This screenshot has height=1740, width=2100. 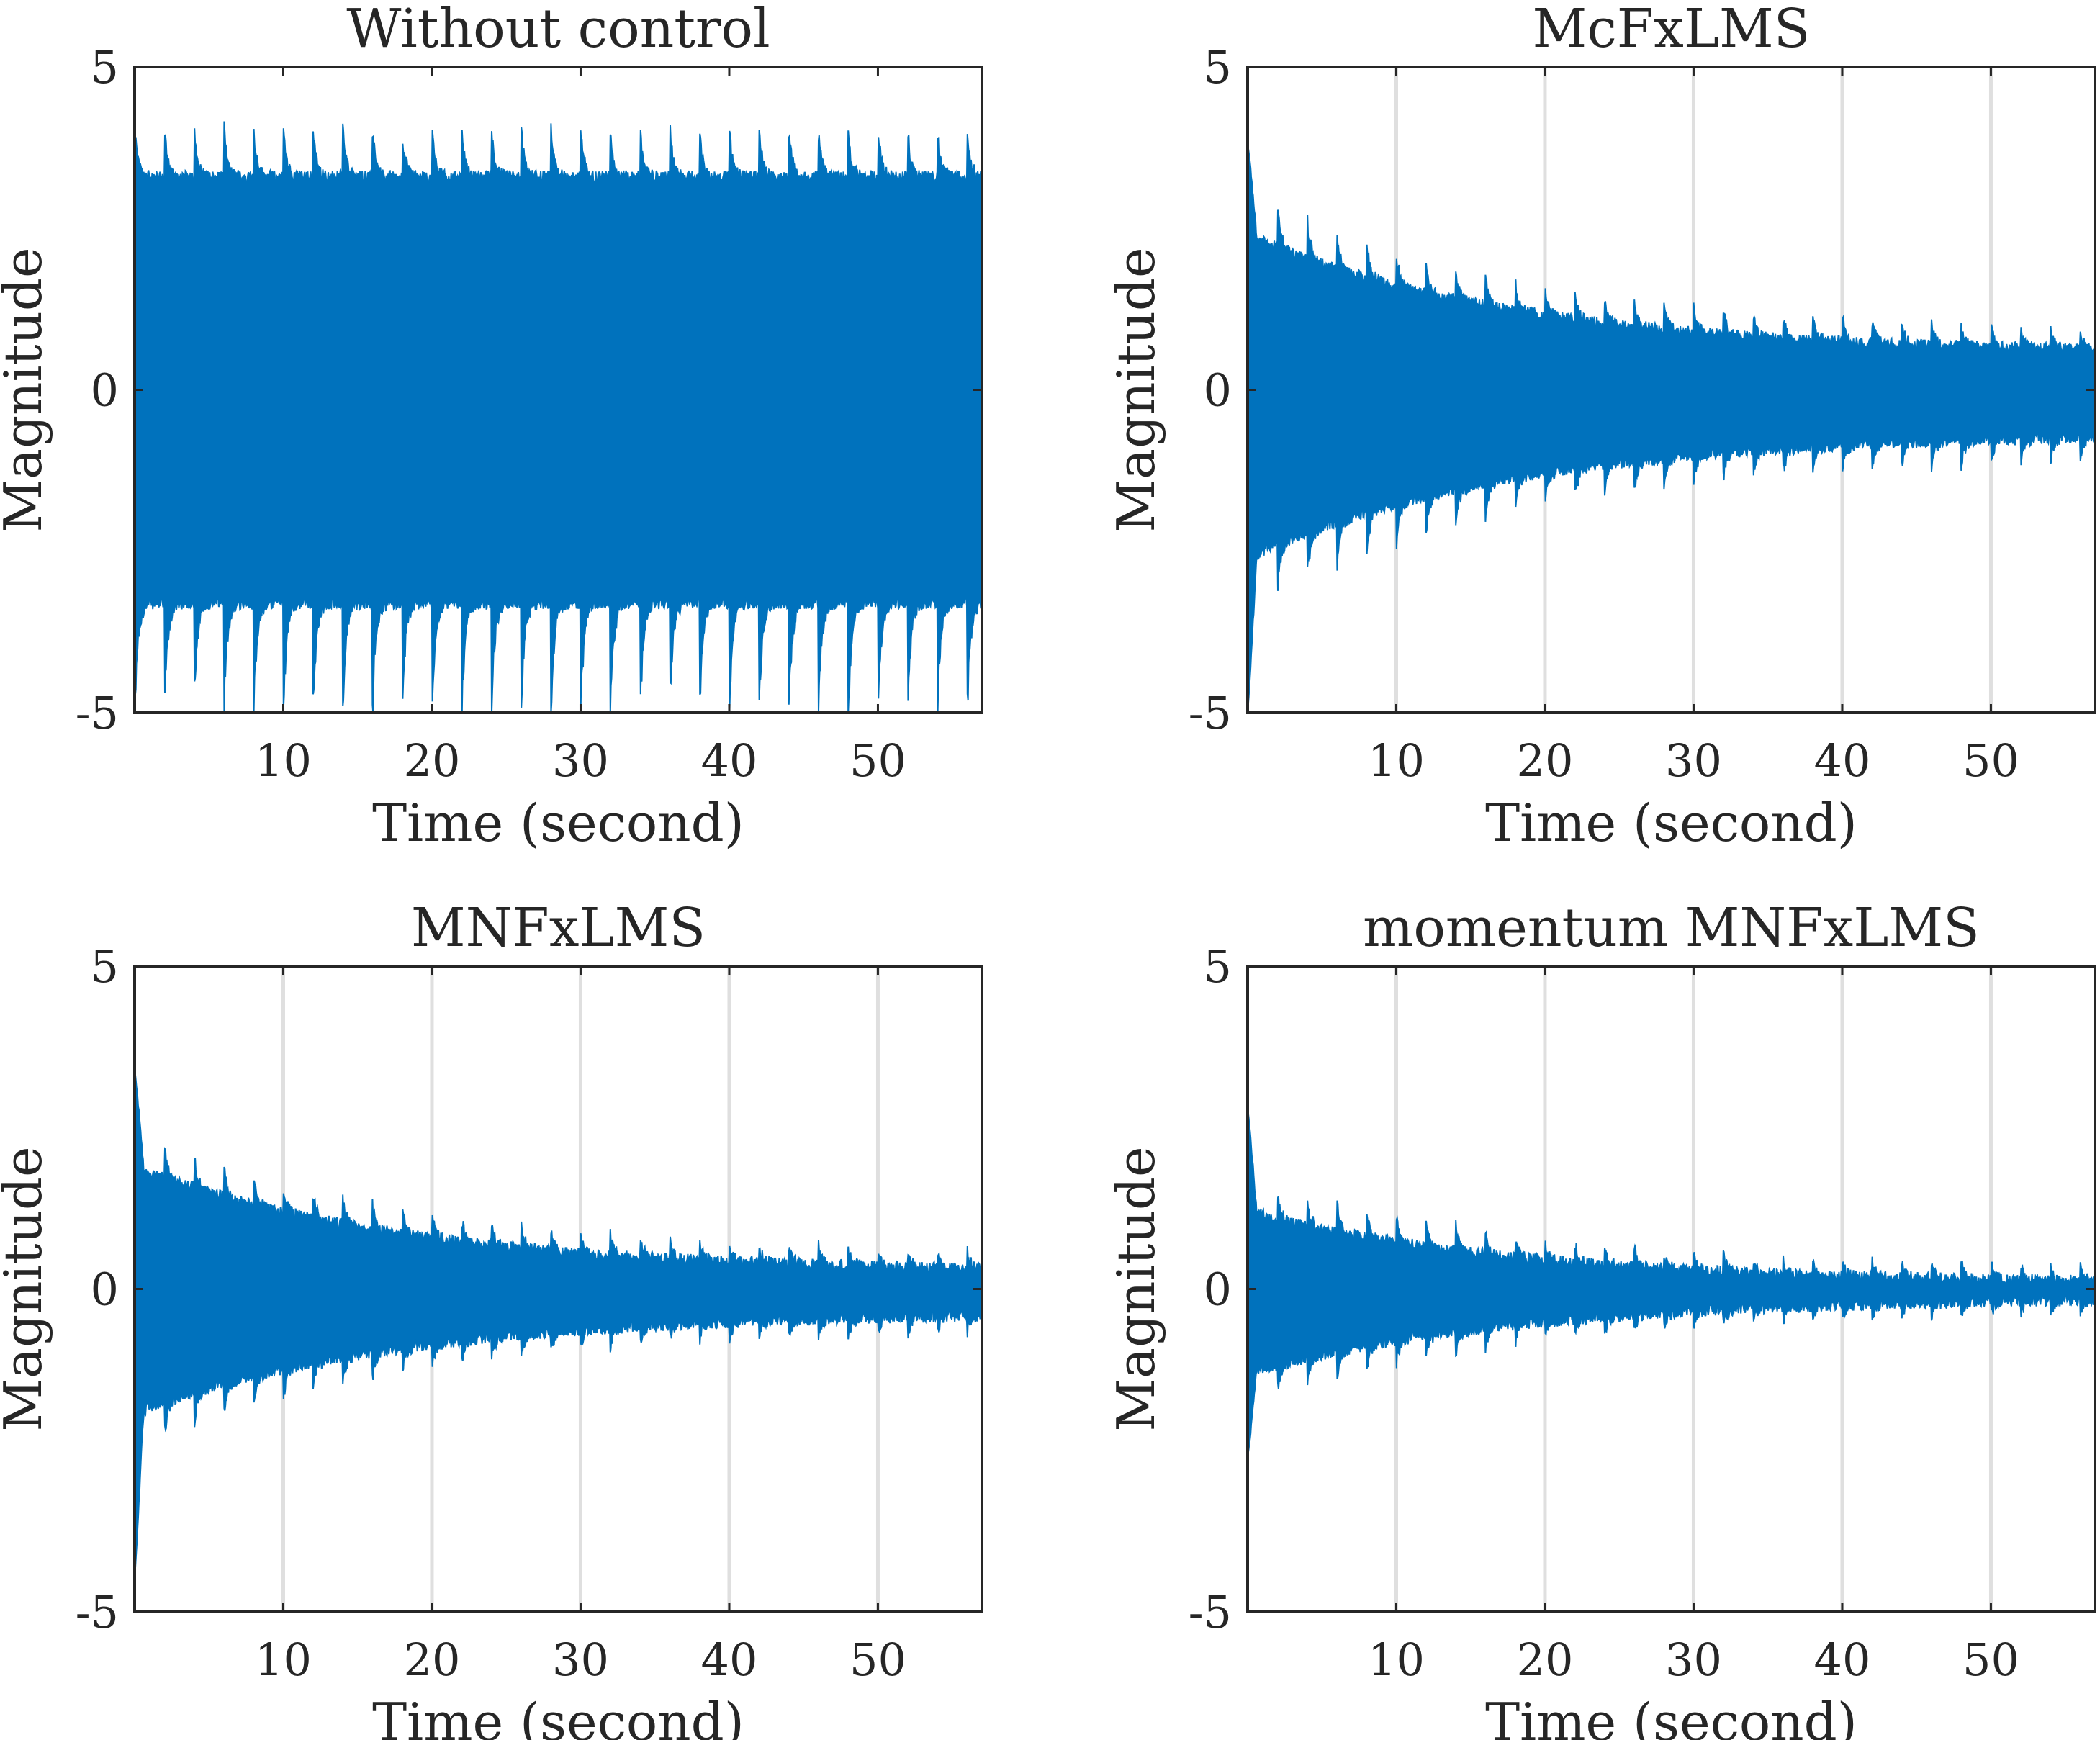 What do you see at coordinates (558, 30) in the screenshot?
I see `subplot-title: Without control` at bounding box center [558, 30].